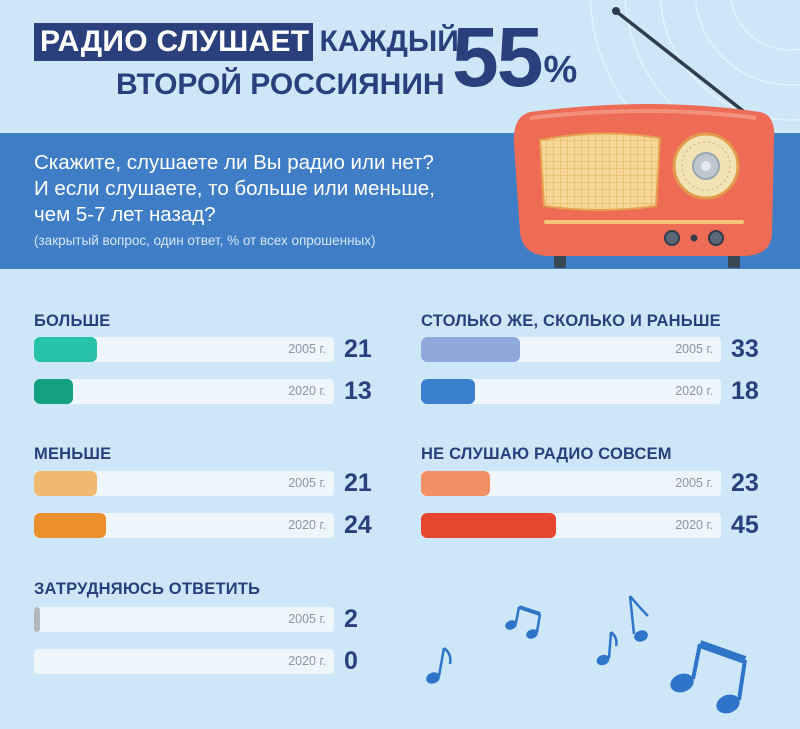  I want to click on bar-row: 2020 г. 45, so click(591, 526).